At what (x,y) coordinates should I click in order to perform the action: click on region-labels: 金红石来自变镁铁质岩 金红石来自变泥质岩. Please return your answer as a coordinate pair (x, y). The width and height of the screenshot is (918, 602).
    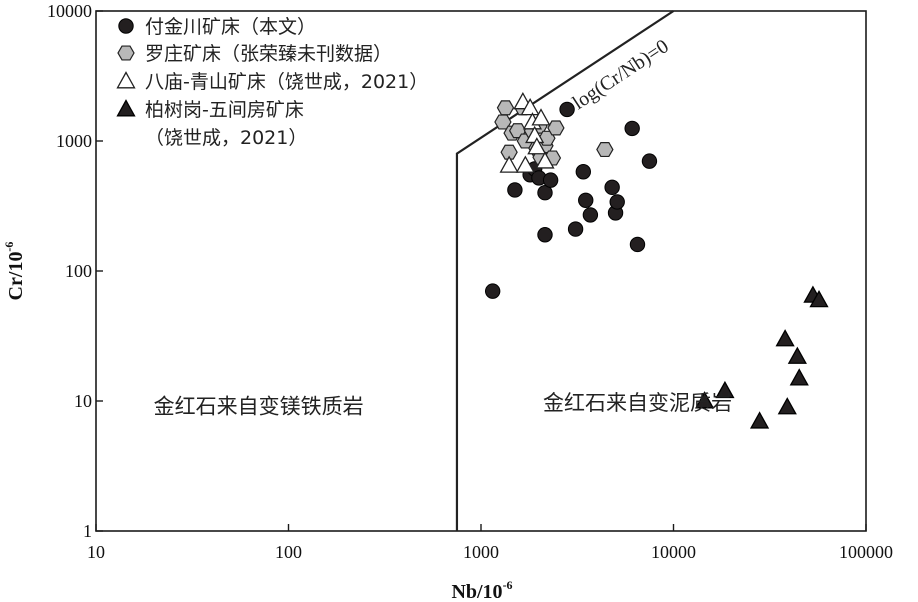
    Looking at the image, I should click on (443, 404).